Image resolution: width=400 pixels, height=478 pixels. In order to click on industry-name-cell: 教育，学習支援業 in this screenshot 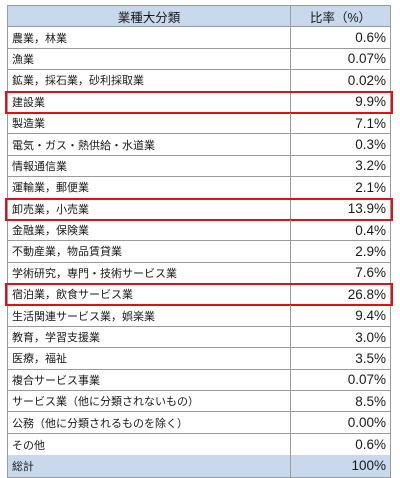, I will do `click(149, 337)`.